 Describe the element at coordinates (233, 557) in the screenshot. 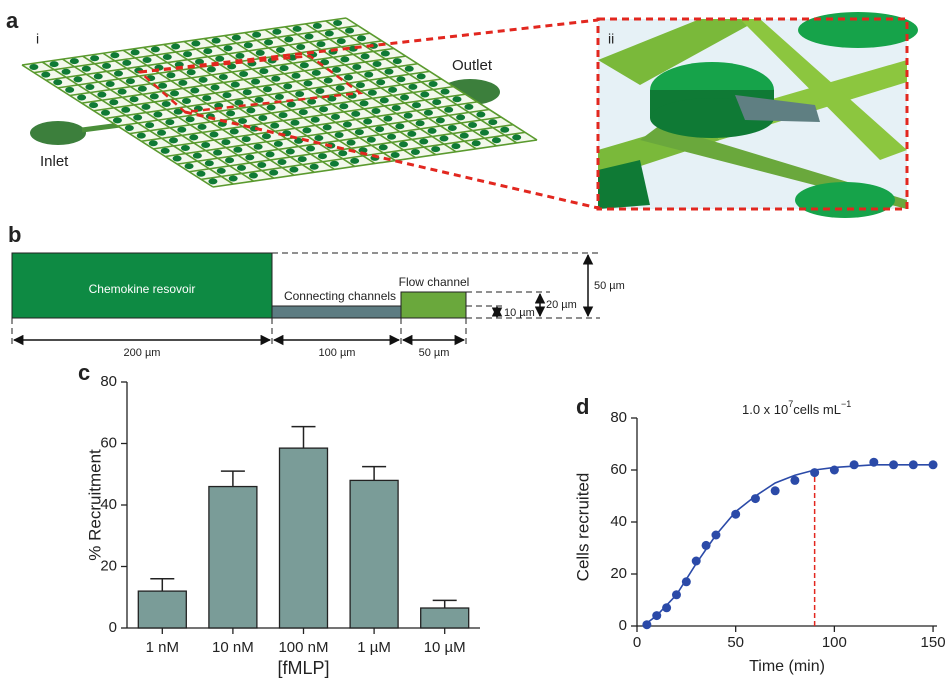

I see `bar` at that location.